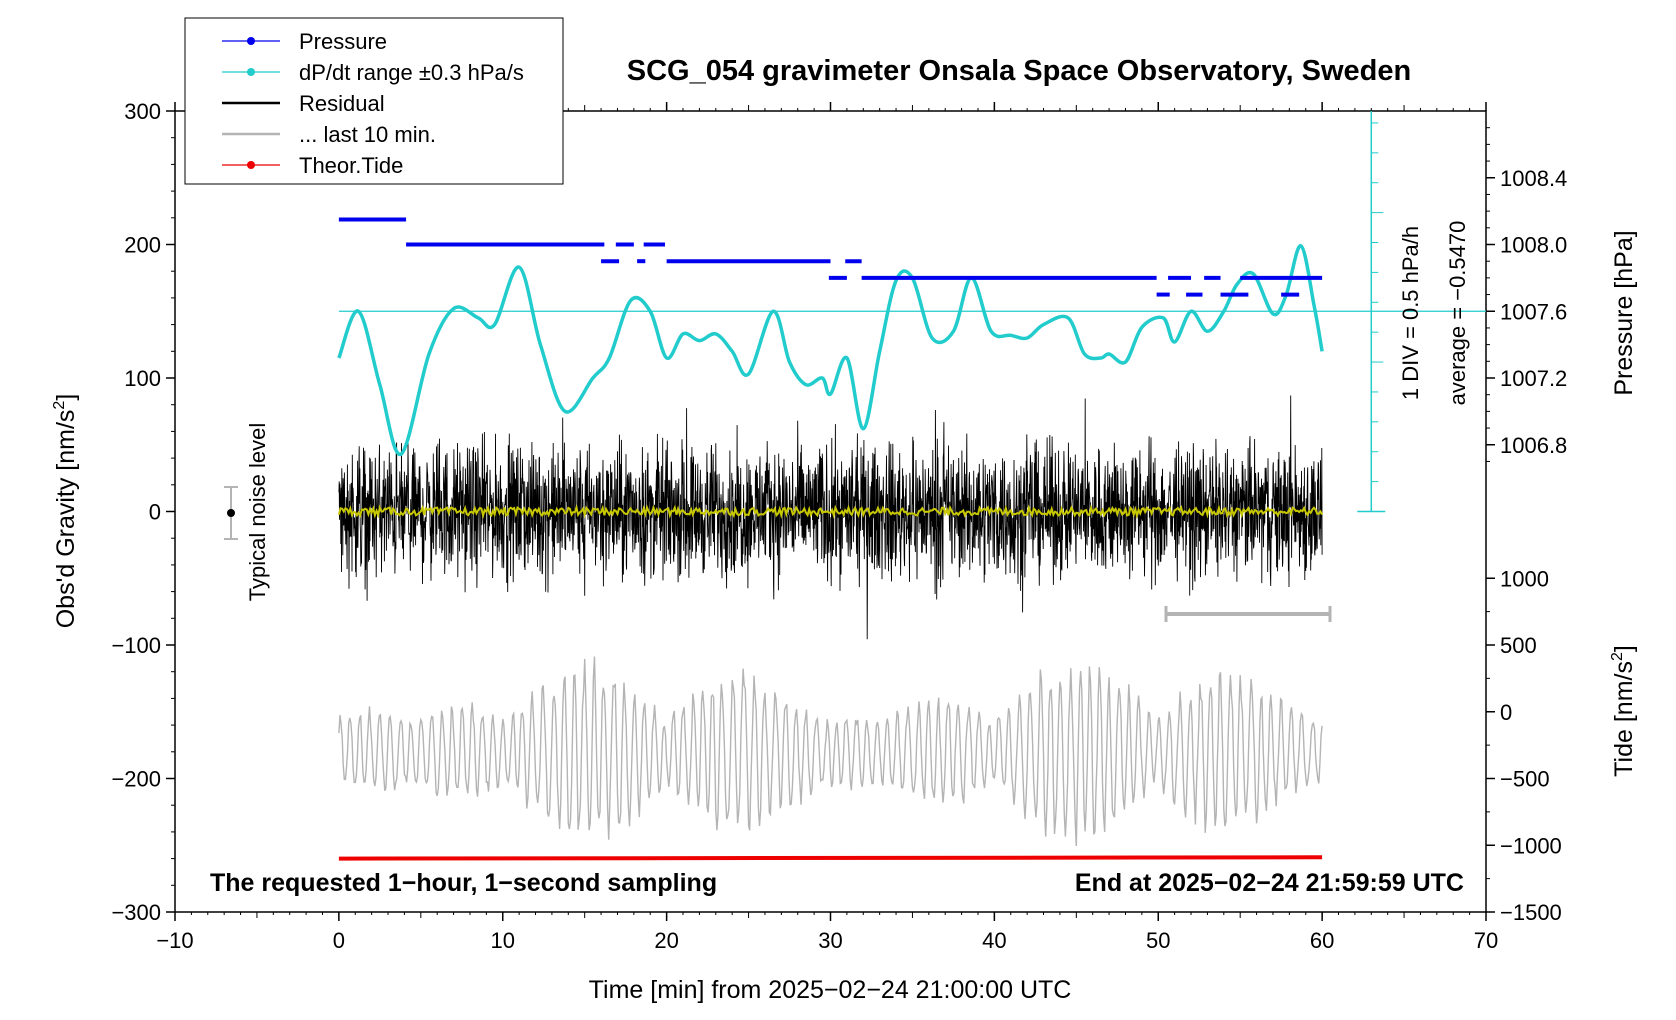  What do you see at coordinates (1624, 648) in the screenshot?
I see `tide-label-close: ]` at bounding box center [1624, 648].